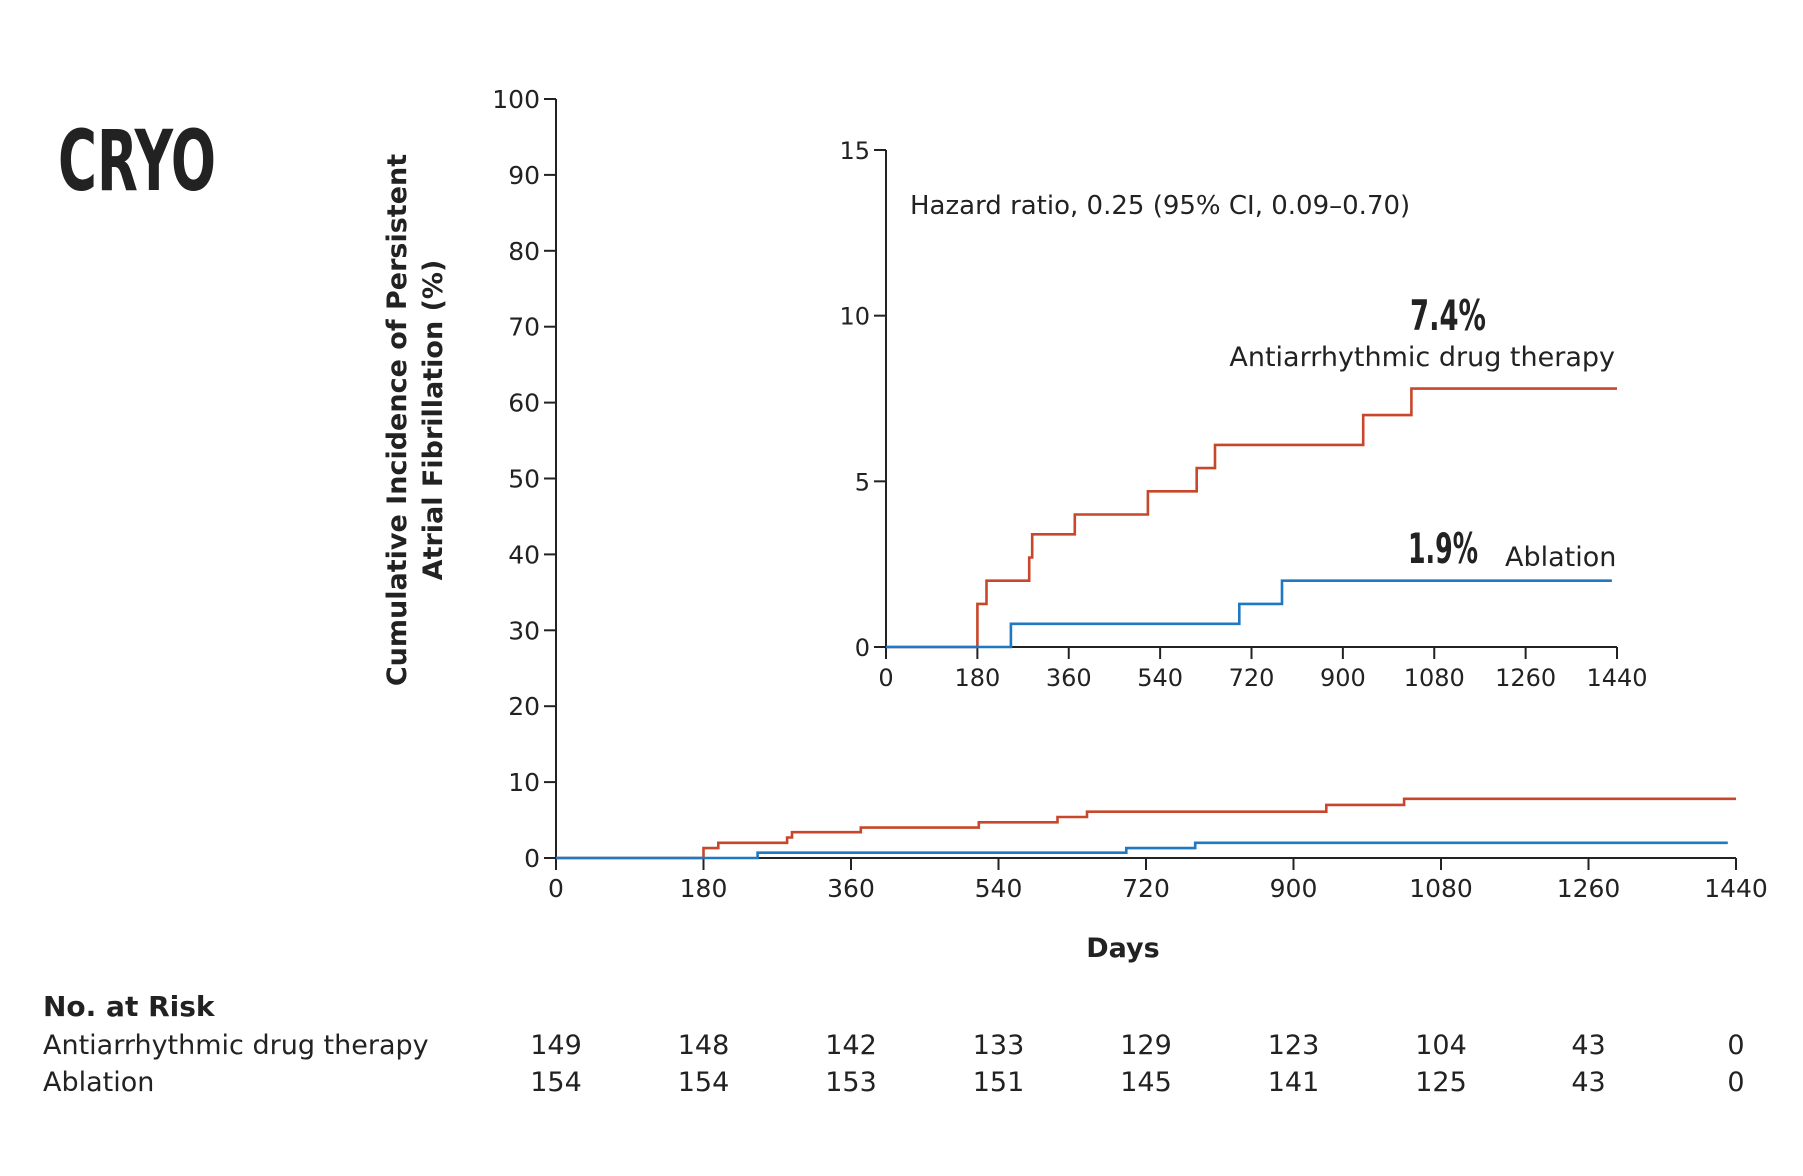 Image resolution: width=1803 pixels, height=1176 pixels. I want to click on inset-series-line-drug, so click(1251, 518).